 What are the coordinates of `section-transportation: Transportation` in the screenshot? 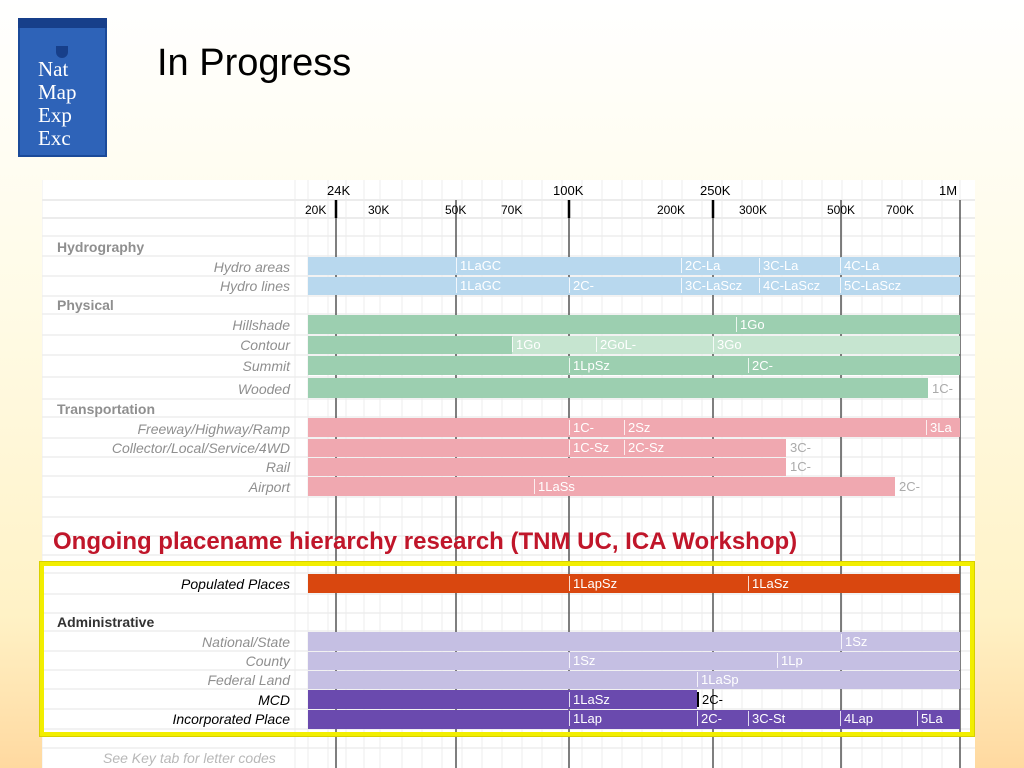 It's located at (106, 409).